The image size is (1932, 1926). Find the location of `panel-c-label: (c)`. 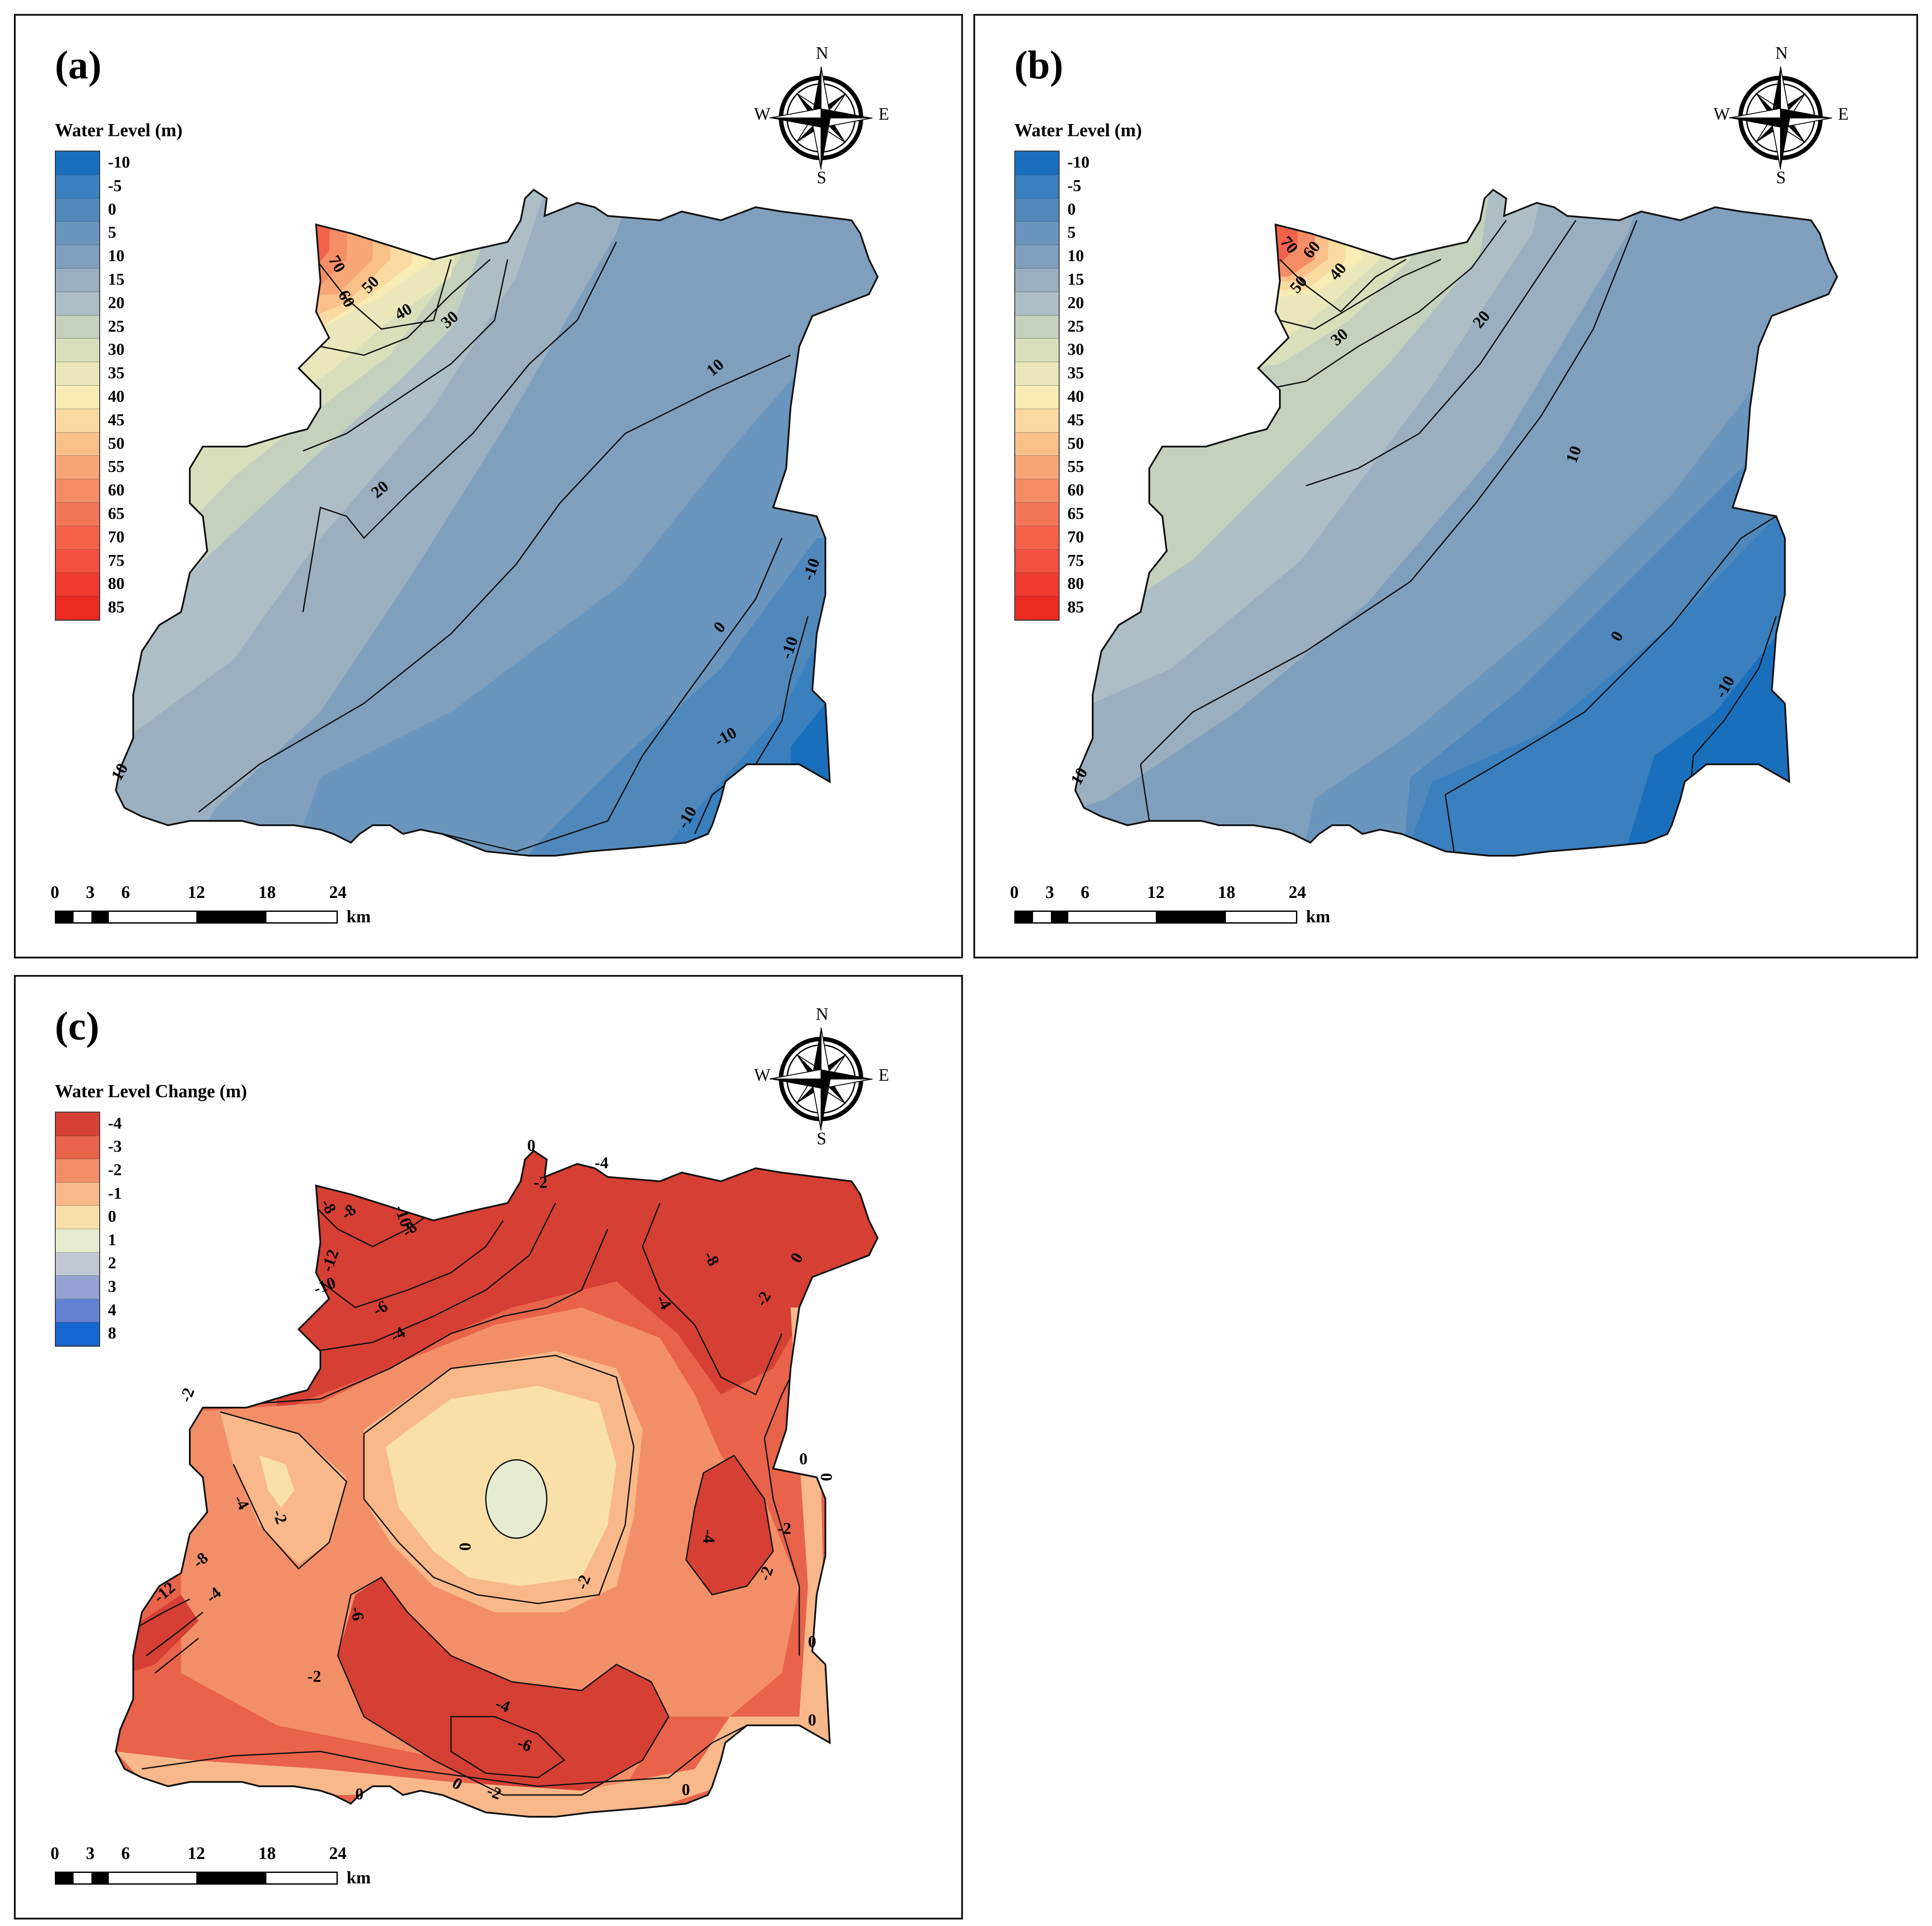

panel-c-label: (c) is located at coordinates (78, 1026).